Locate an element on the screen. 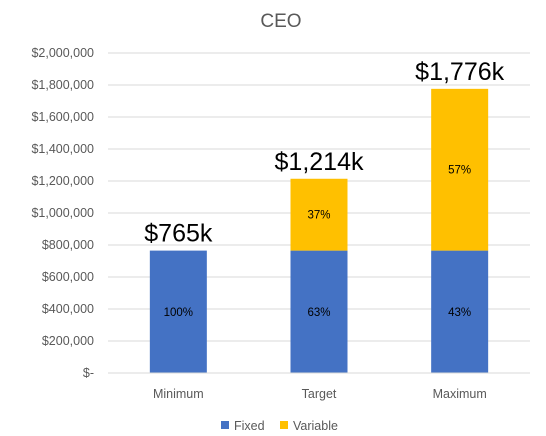  legend: Fixed Variable is located at coordinates (279, 426).